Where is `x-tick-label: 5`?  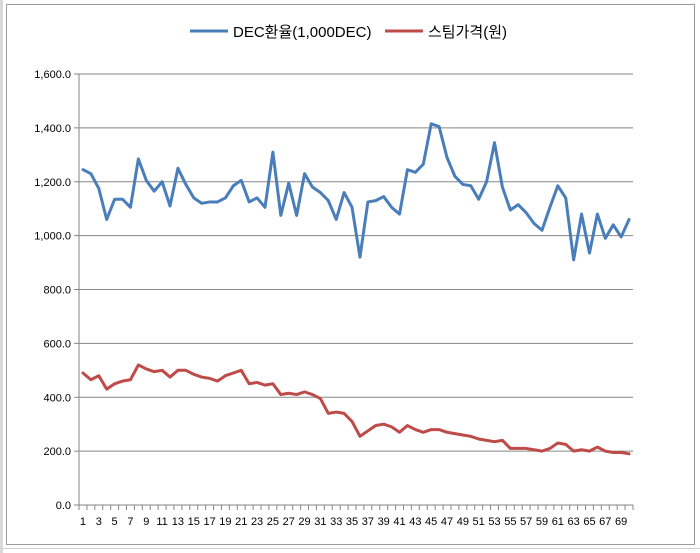
x-tick-label: 5 is located at coordinates (115, 522).